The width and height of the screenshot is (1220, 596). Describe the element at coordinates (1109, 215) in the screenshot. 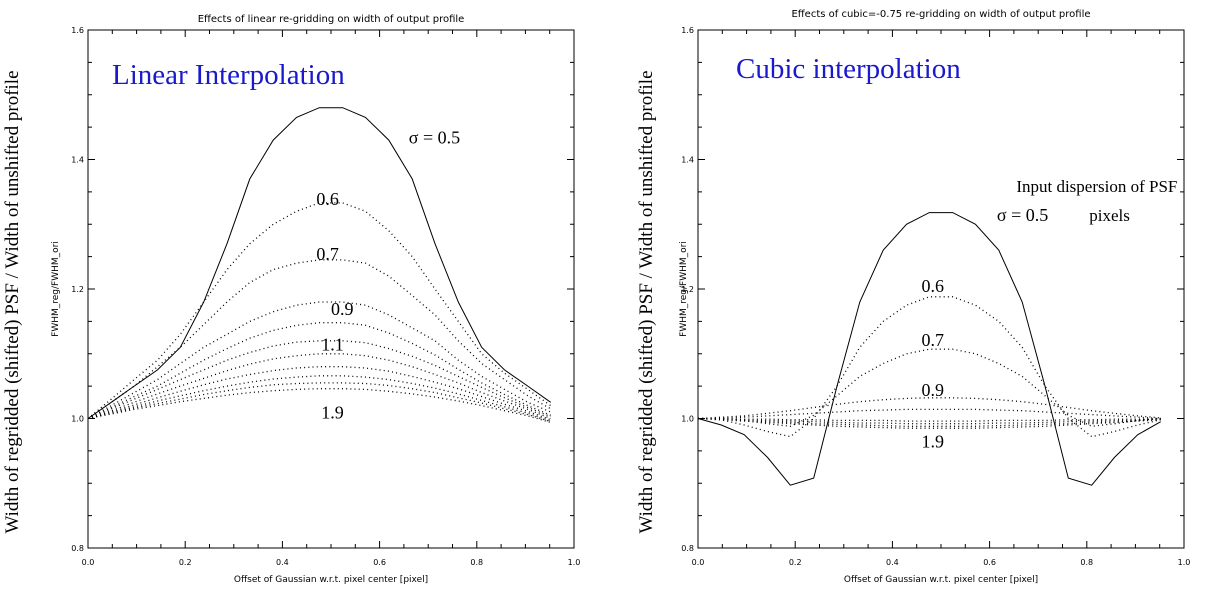

I see `curve-annotation: pixels` at that location.